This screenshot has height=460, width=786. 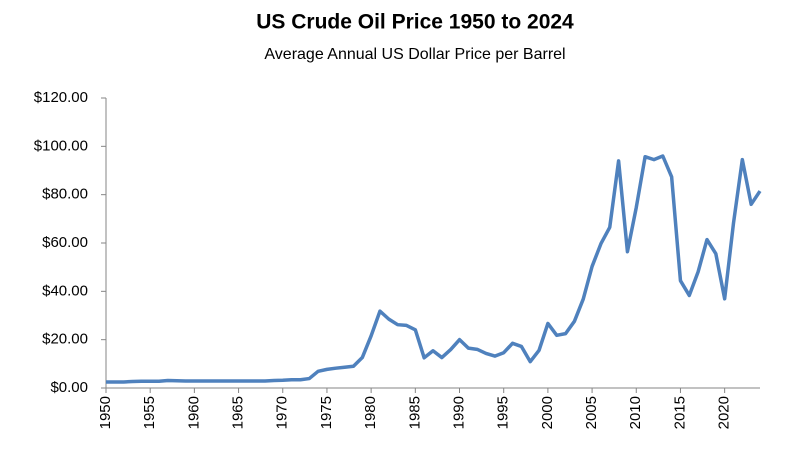 What do you see at coordinates (65, 290) in the screenshot?
I see `y-tick-label: $40.00` at bounding box center [65, 290].